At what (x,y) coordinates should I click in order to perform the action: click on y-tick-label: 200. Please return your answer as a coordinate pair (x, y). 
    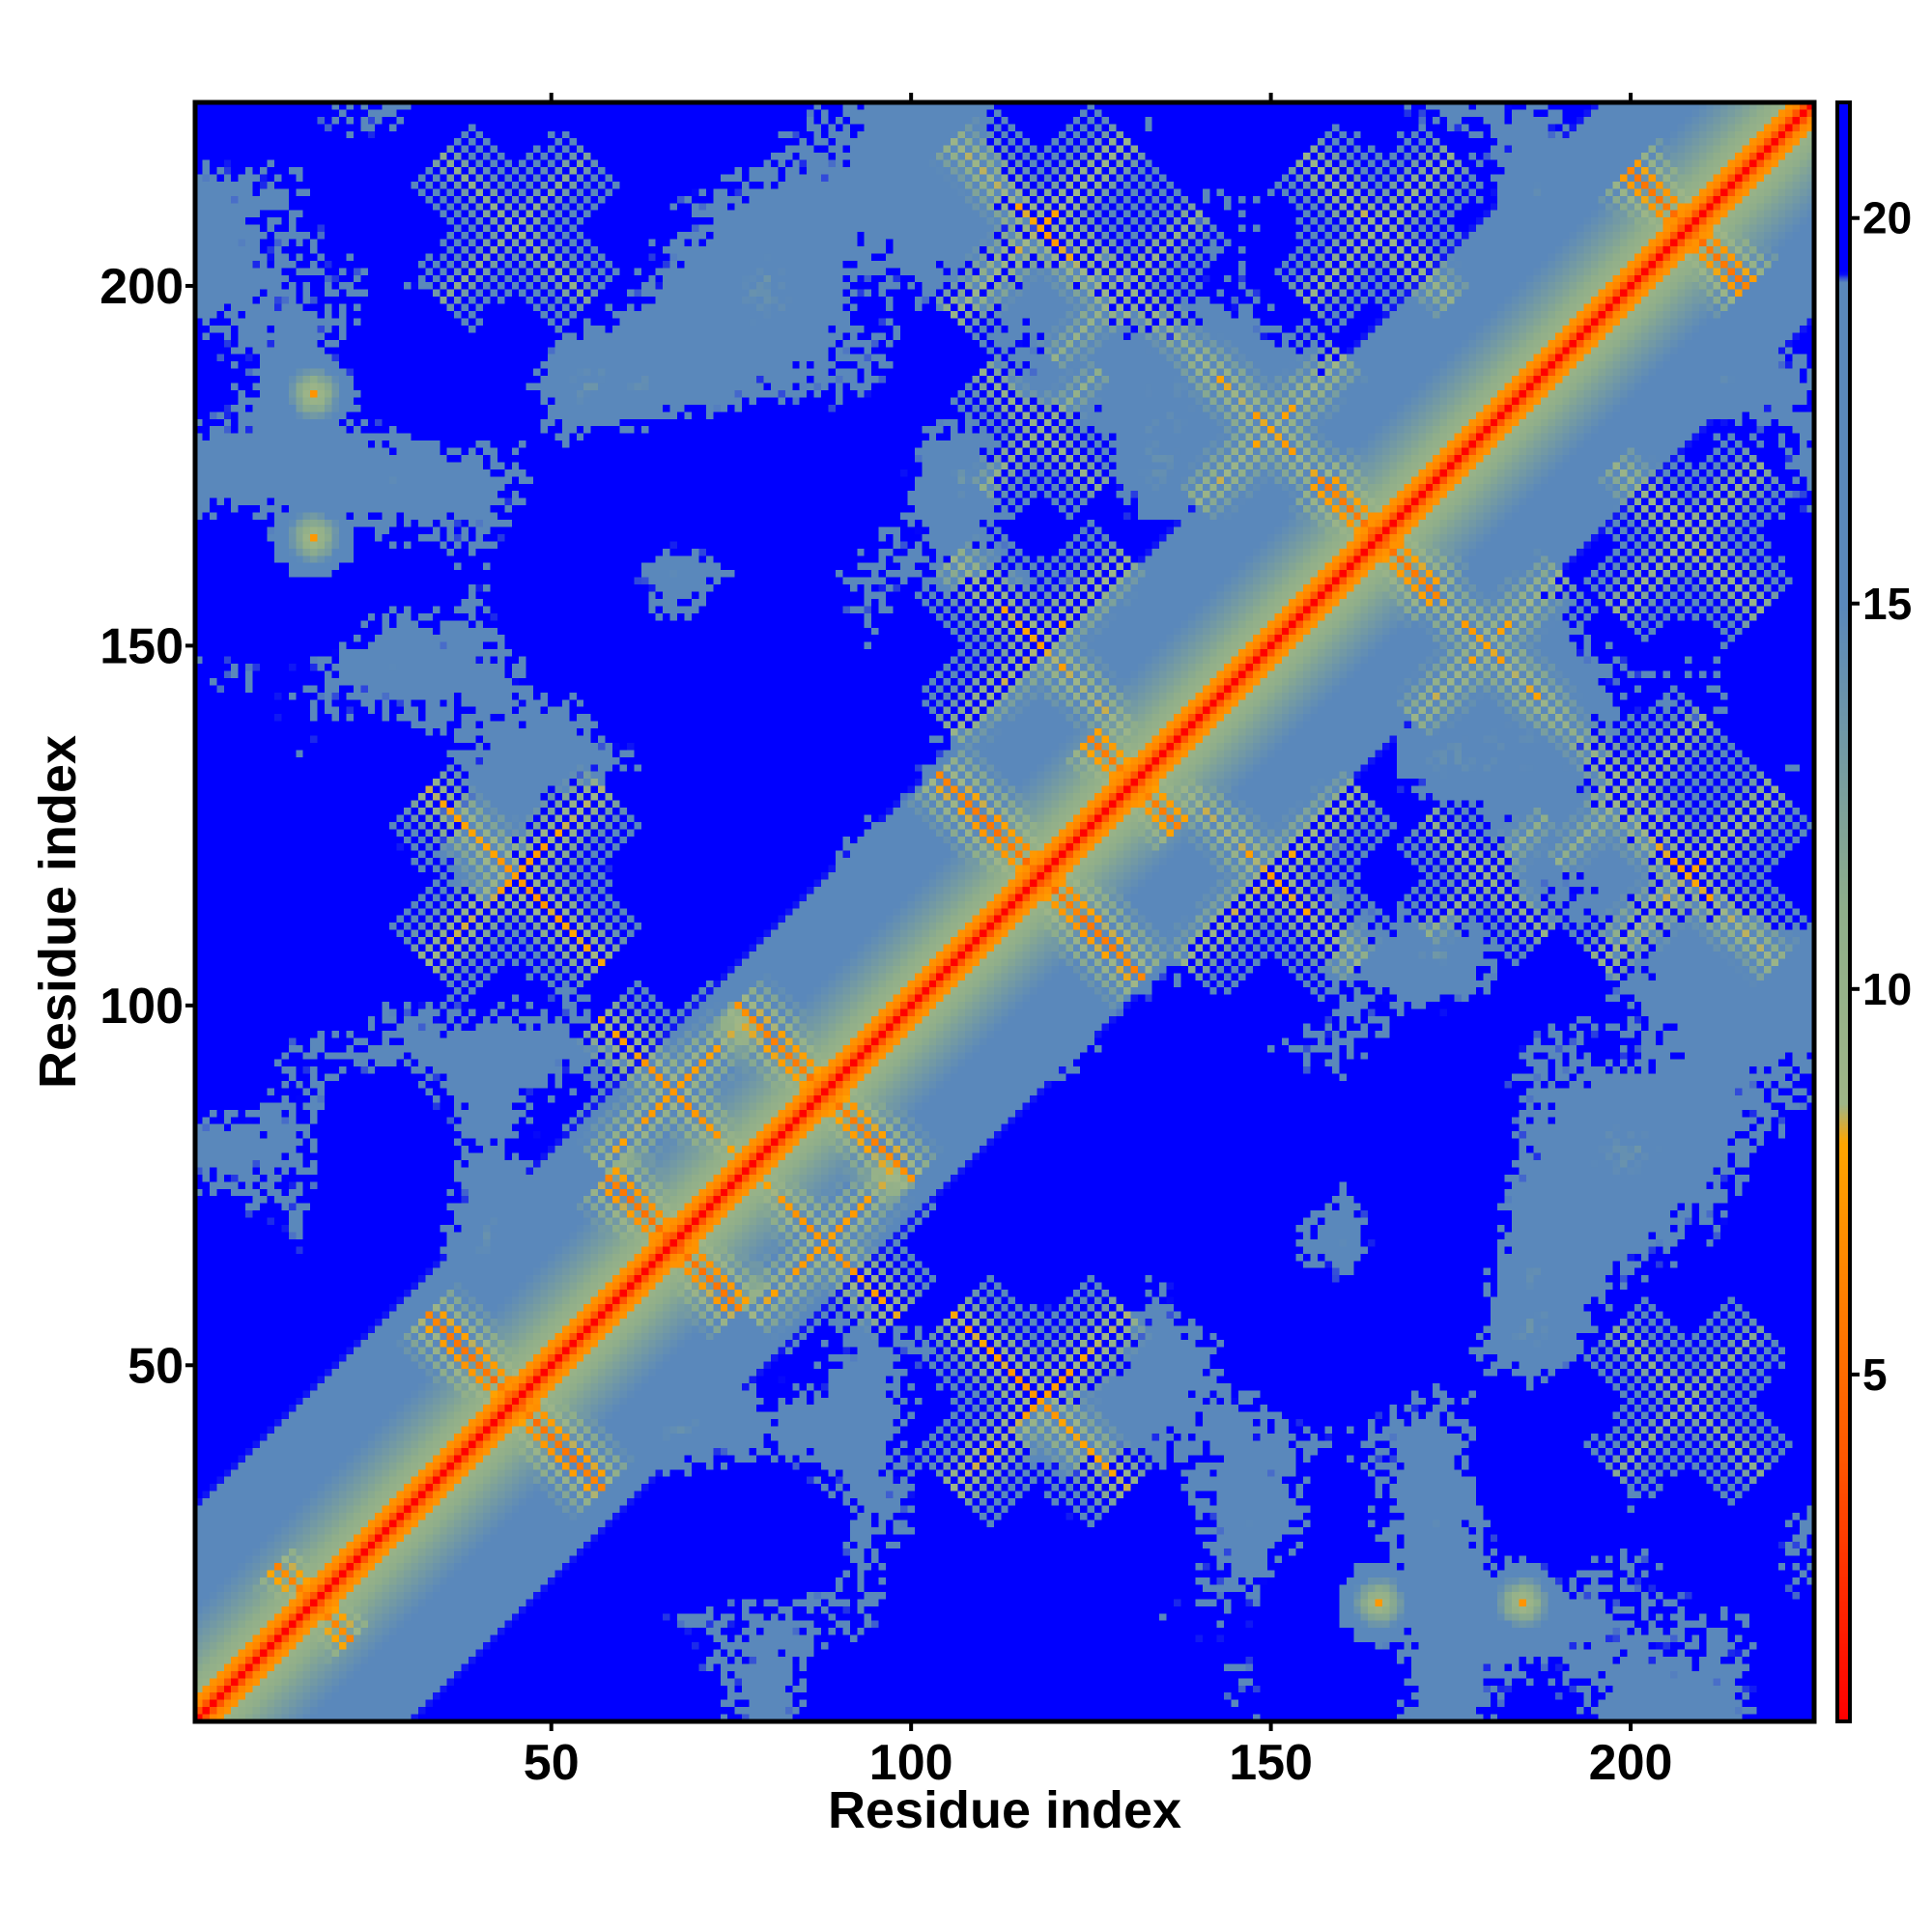
    Looking at the image, I should click on (141, 287).